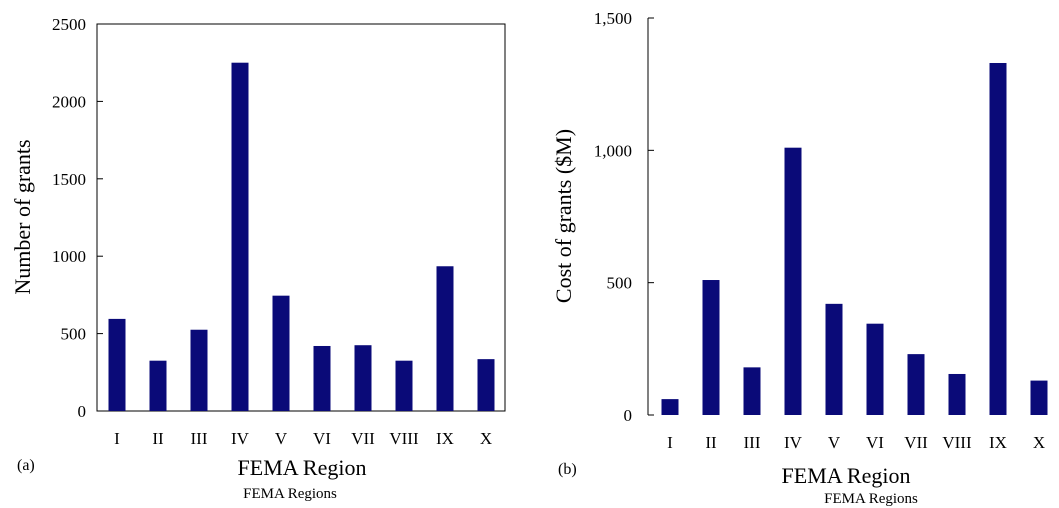 Image resolution: width=1059 pixels, height=508 pixels. What do you see at coordinates (613, 150) in the screenshot?
I see `y-tick-label: 1,000` at bounding box center [613, 150].